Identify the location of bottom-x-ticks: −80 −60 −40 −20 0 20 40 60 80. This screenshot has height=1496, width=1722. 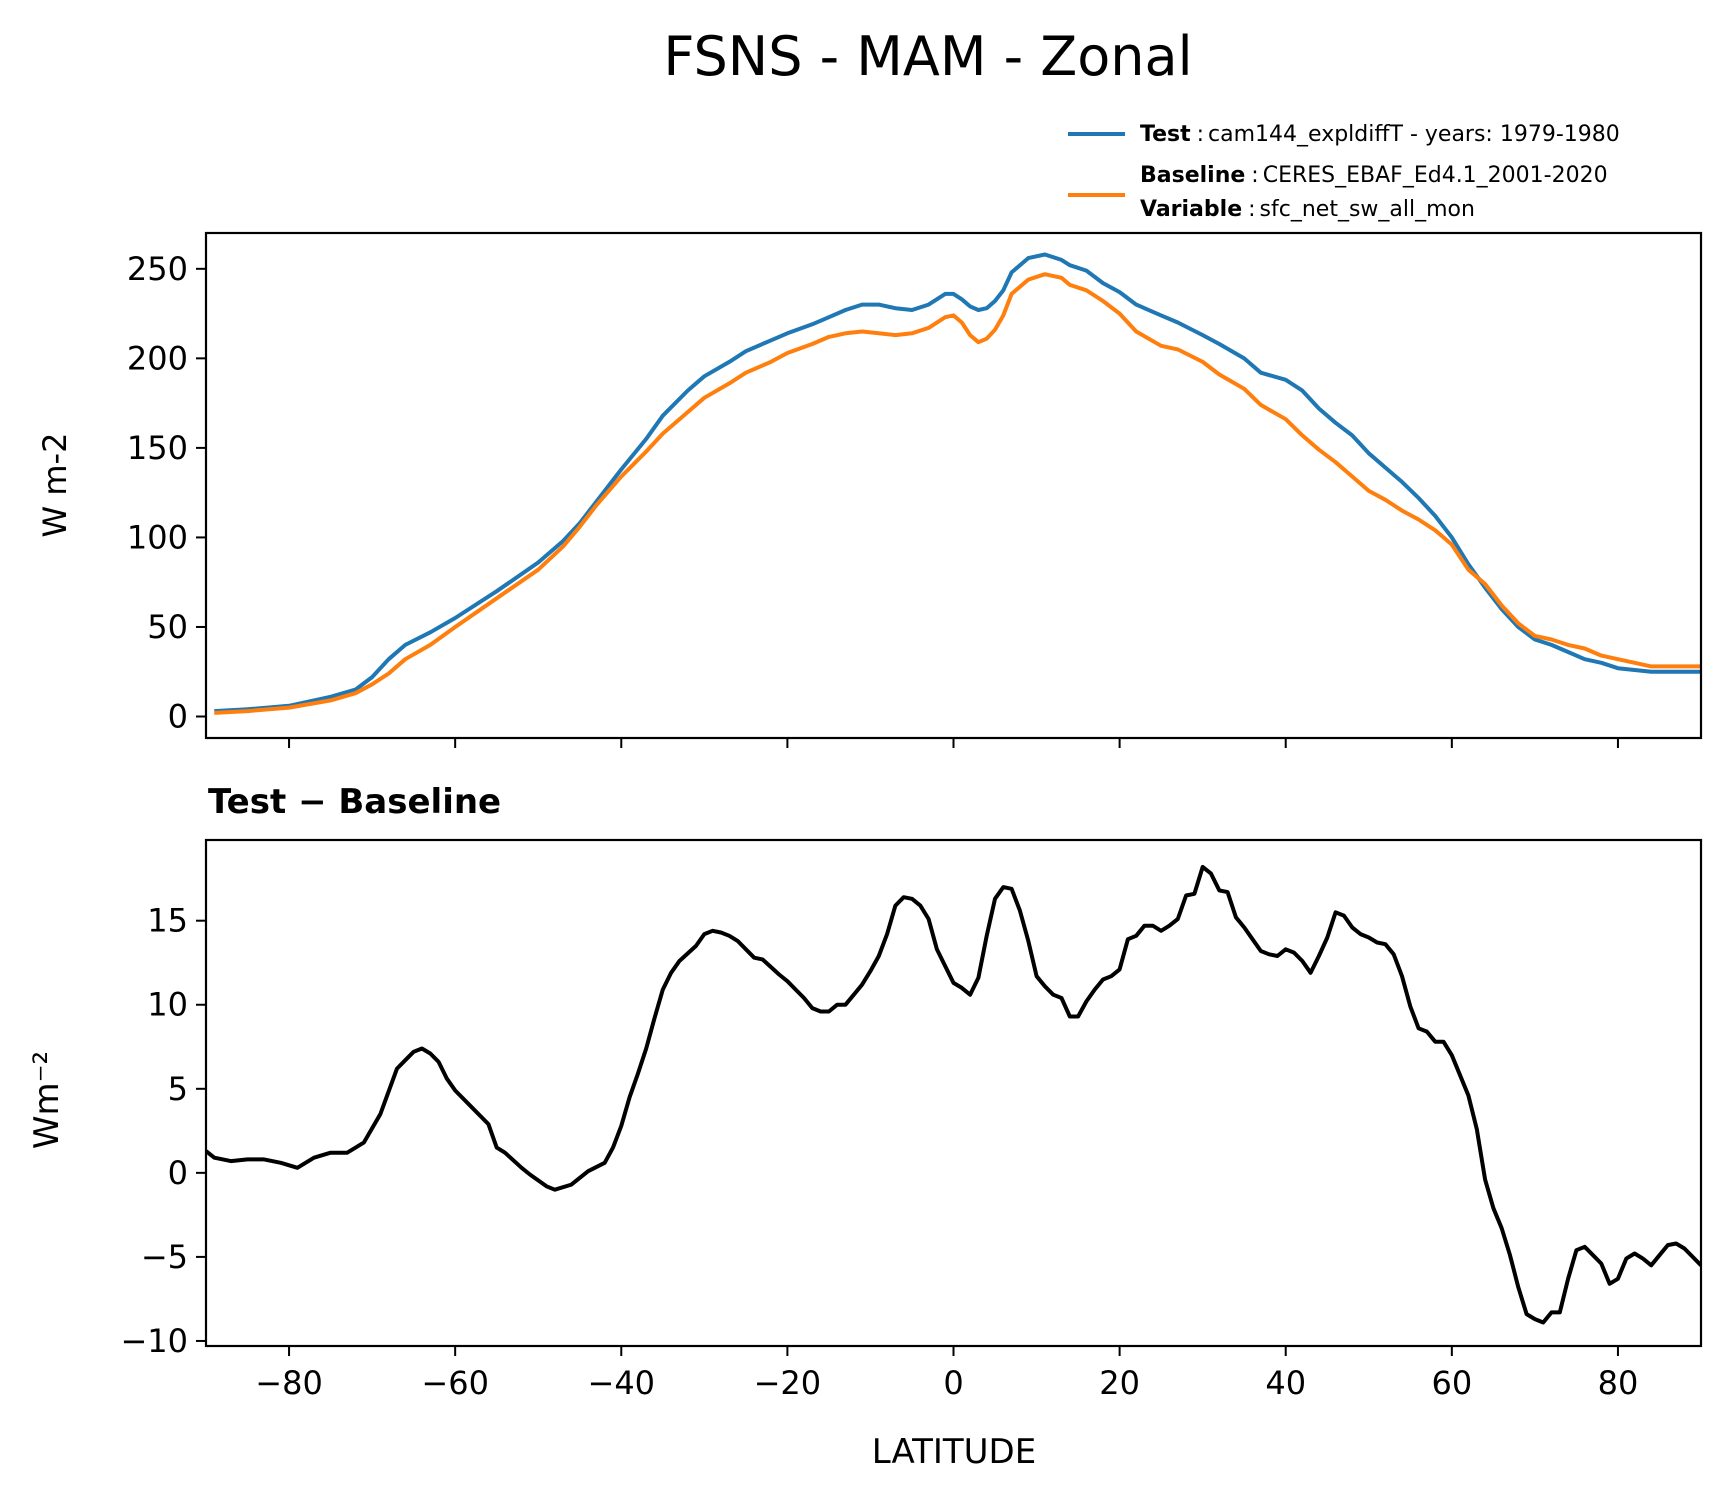
(946, 1374).